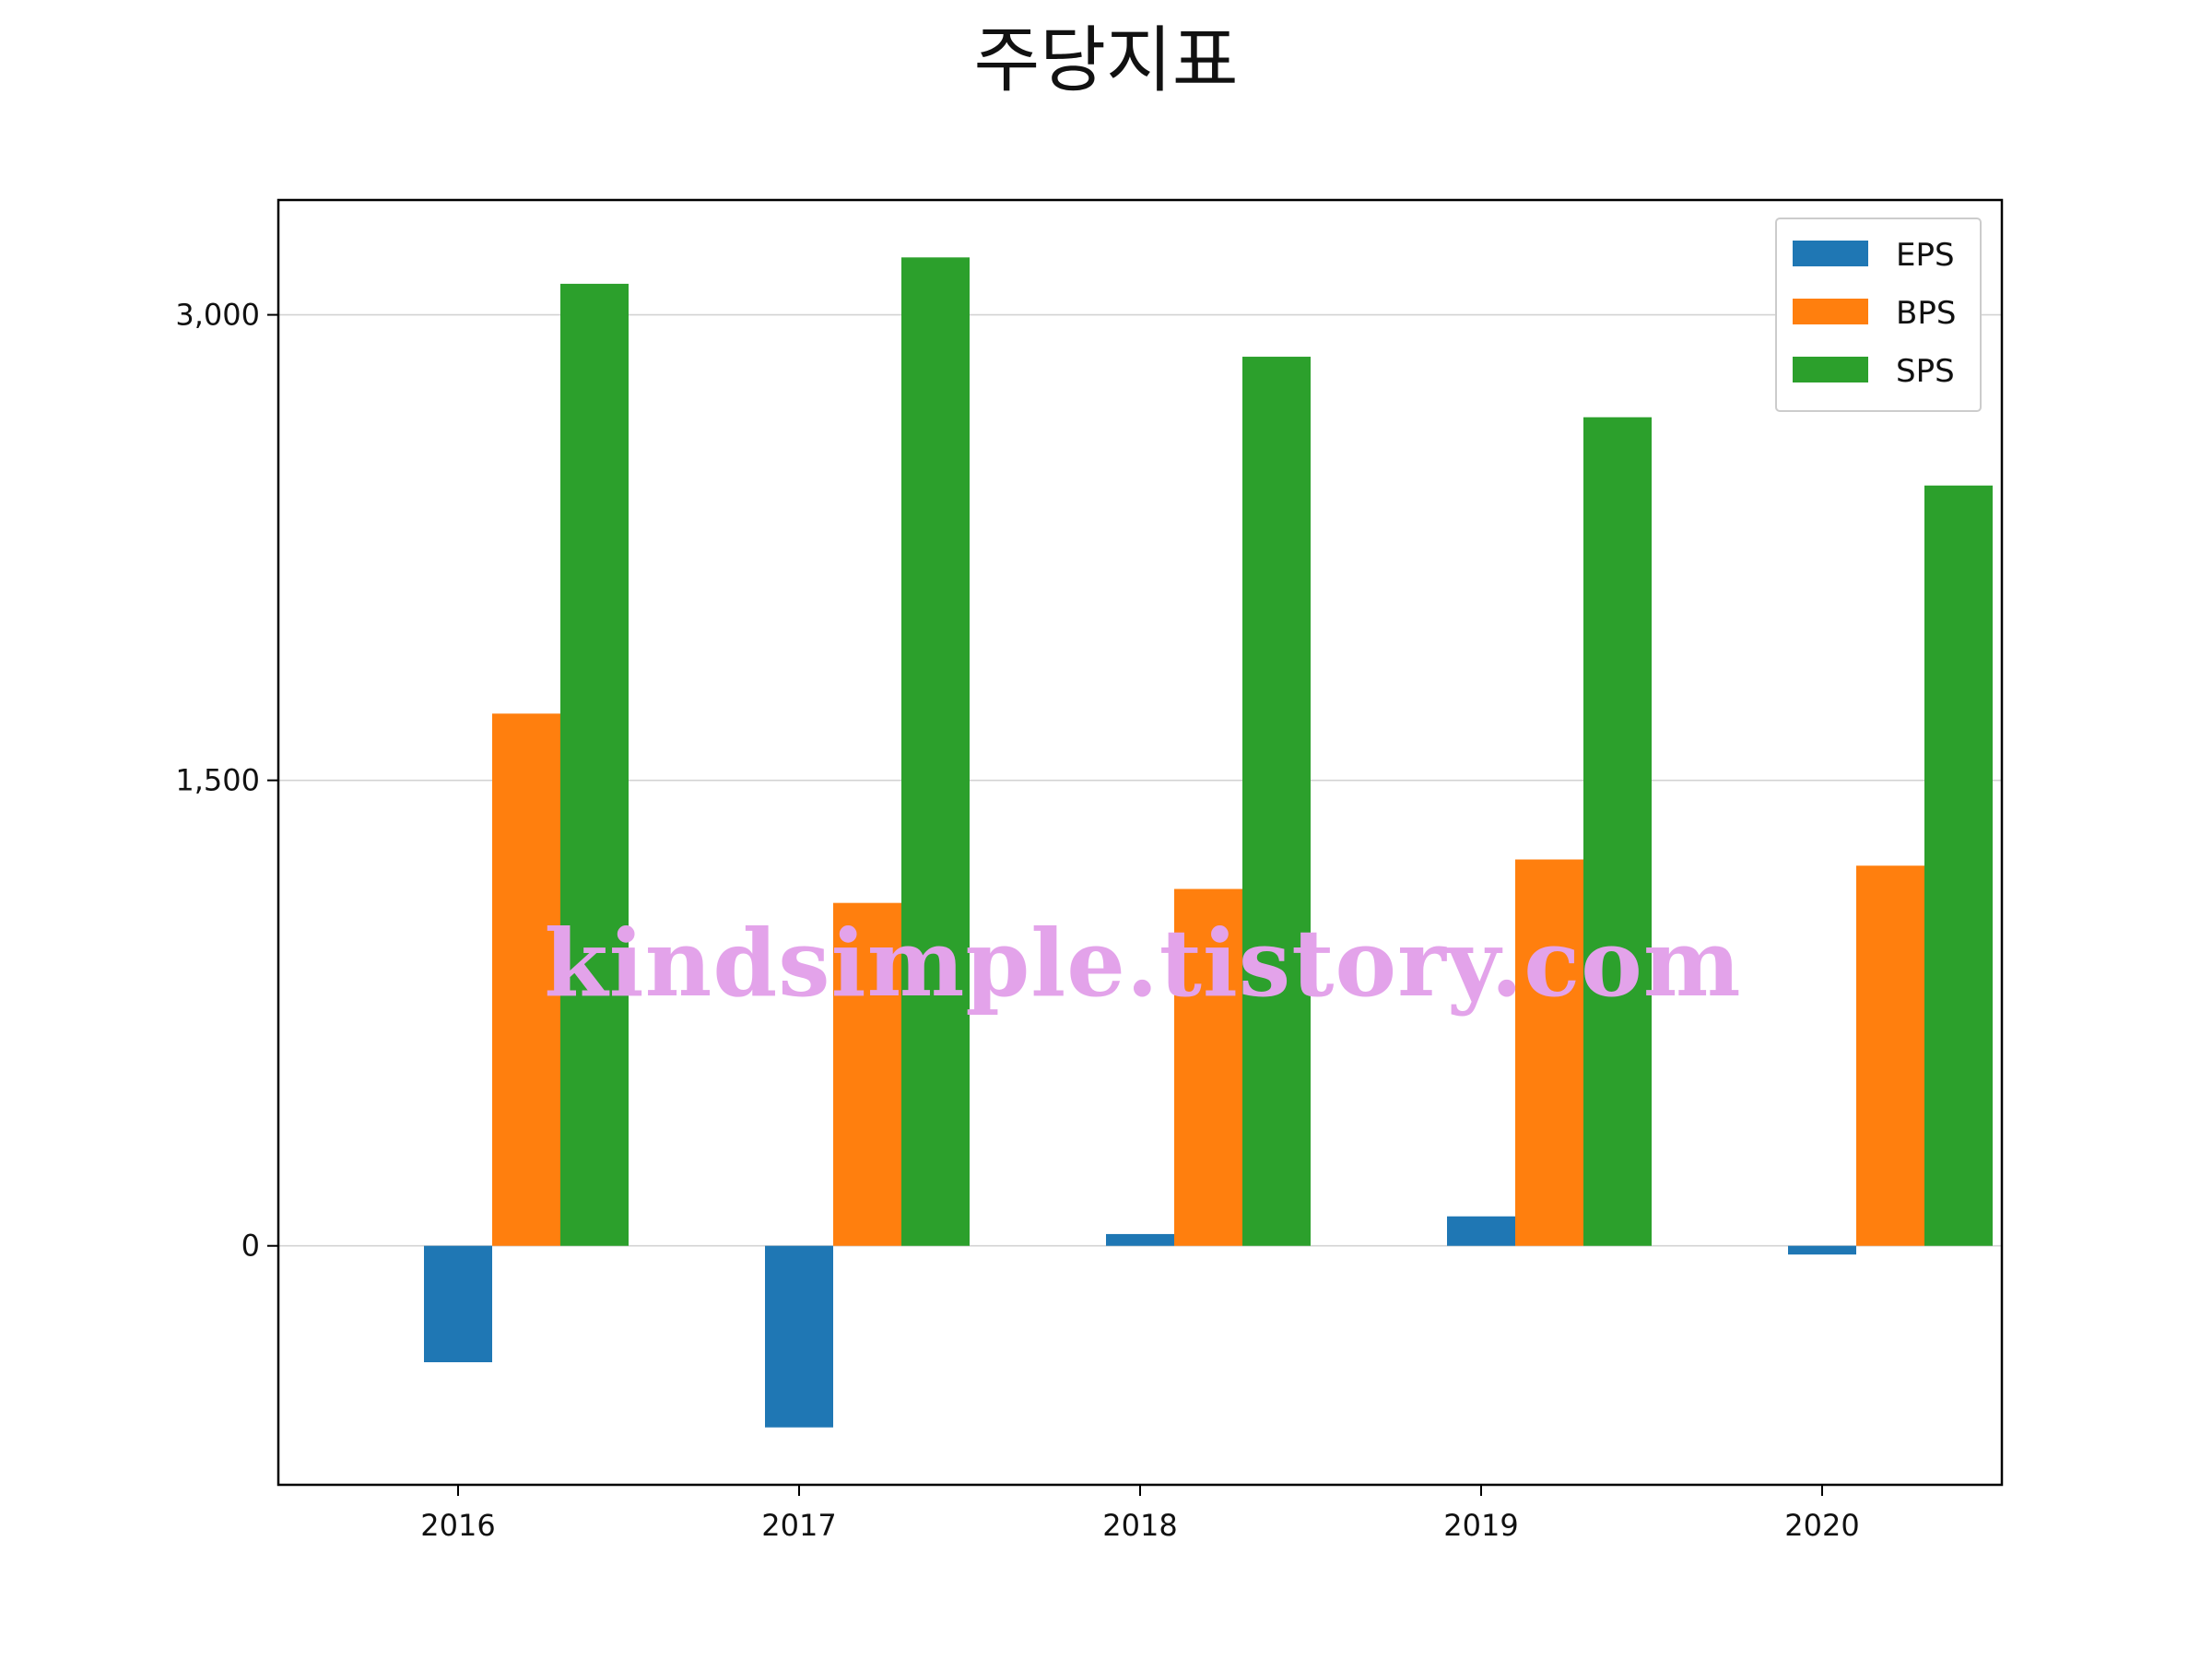 This screenshot has width=2212, height=1659. Describe the element at coordinates (458, 1303) in the screenshot. I see `bar-eps-2016` at that location.